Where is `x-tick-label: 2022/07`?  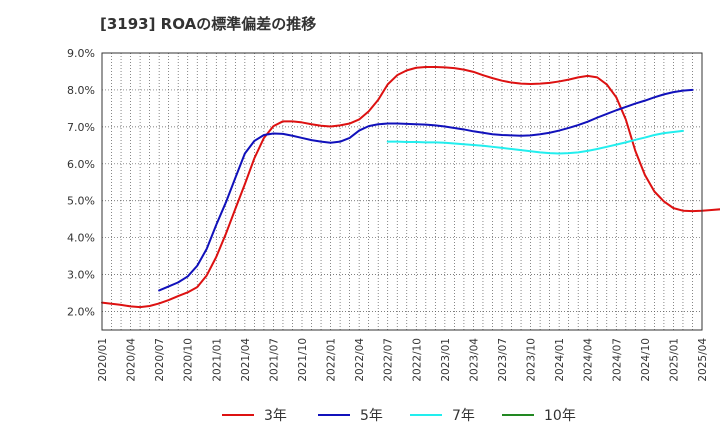
x-tick-label: 2022/07 is located at coordinates (389, 360).